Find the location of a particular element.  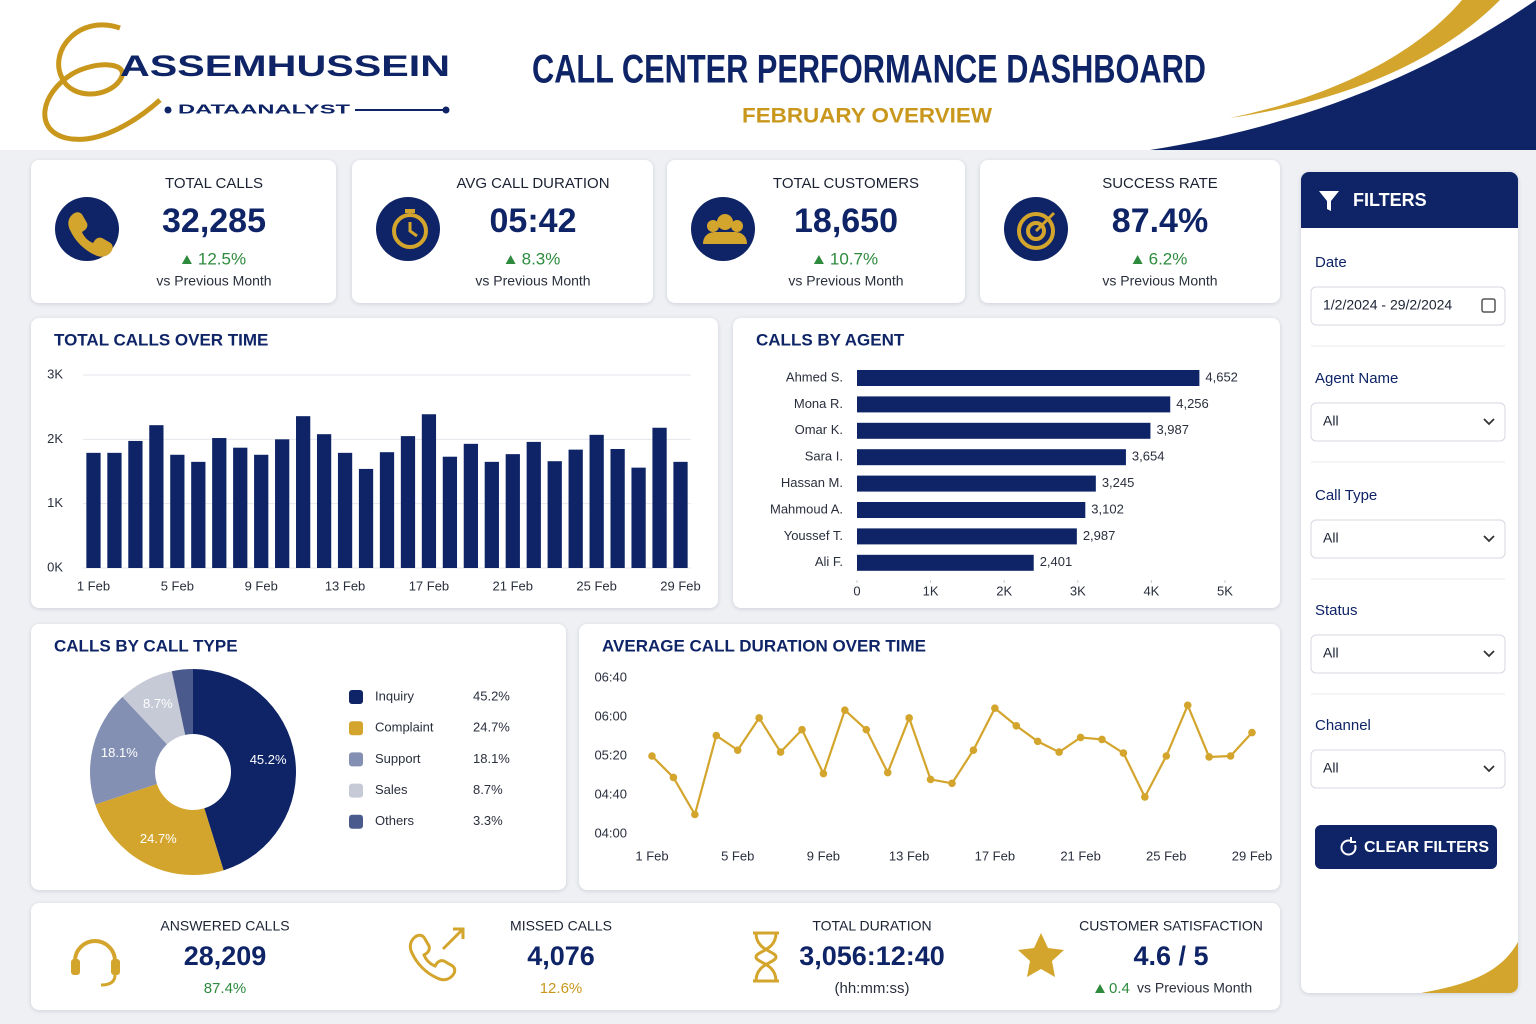

x-tick-label: 25 Feb is located at coordinates (596, 585).